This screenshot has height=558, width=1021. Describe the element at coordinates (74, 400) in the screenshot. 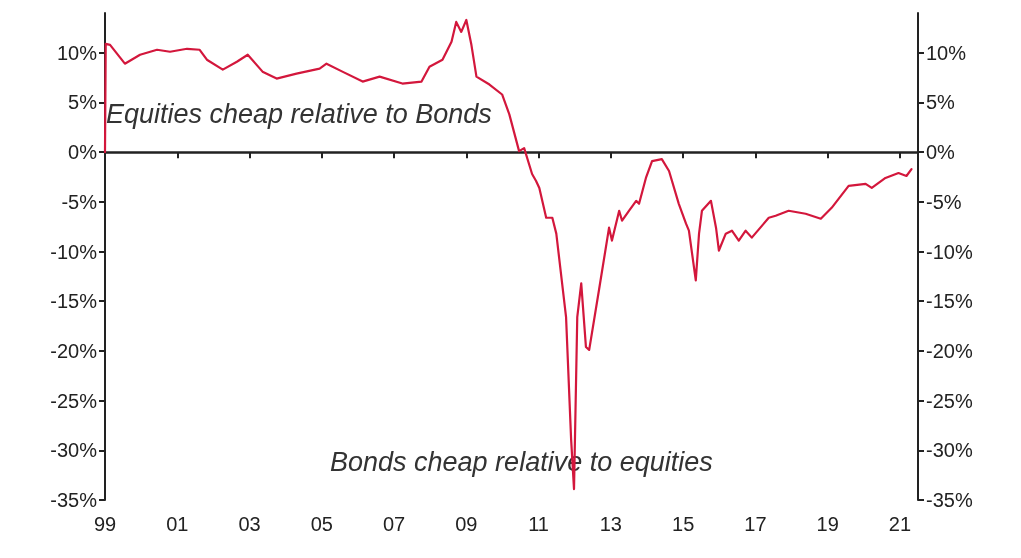

I see `y-tick-label: -25%` at that location.